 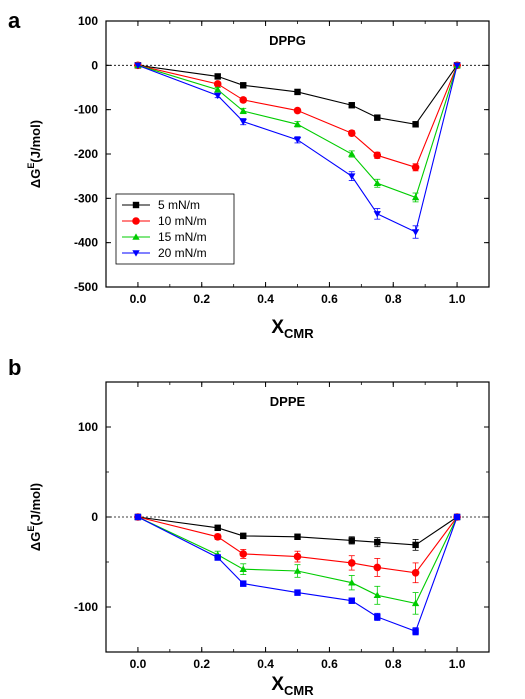 I want to click on legend-label: 10 mN/m, so click(x=182, y=221).